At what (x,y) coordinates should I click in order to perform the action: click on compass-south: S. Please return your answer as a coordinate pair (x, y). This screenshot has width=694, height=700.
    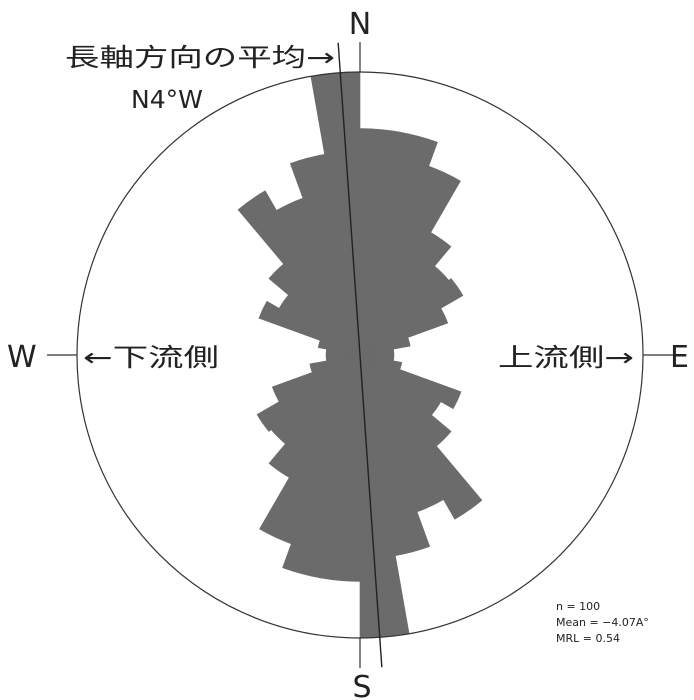
    Looking at the image, I should click on (361, 685).